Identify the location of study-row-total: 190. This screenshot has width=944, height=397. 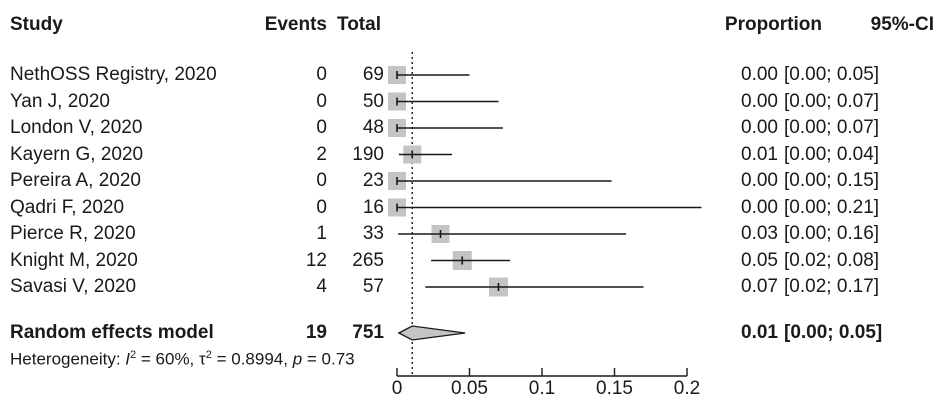
(368, 154).